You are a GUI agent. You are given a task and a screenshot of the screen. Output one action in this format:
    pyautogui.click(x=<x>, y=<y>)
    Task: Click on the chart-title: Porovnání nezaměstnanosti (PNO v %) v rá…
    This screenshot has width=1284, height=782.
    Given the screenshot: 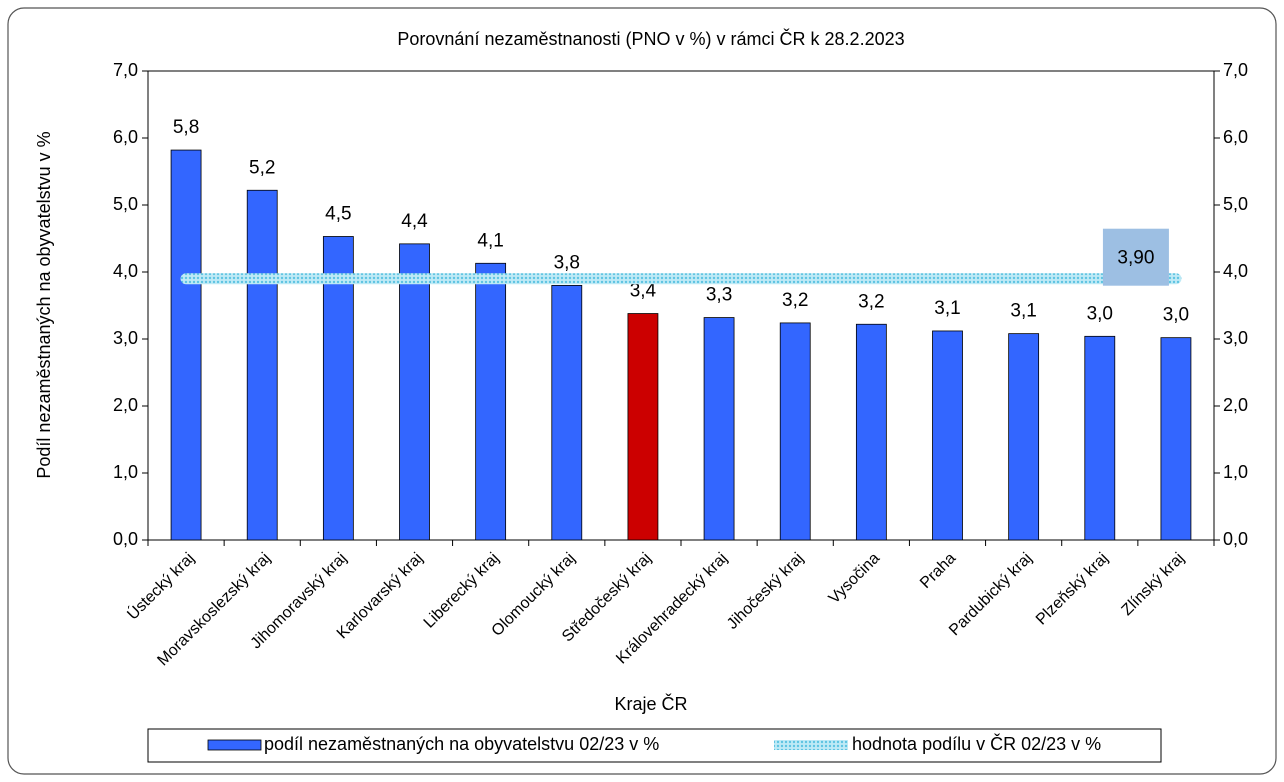 What is the action you would take?
    pyautogui.click(x=650, y=38)
    